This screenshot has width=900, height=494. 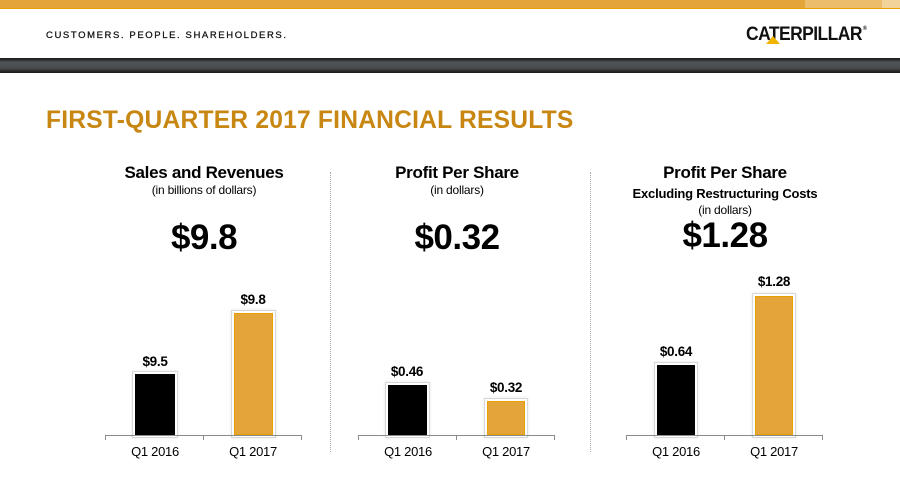 I want to click on tagline: CUSTOMERS. PEOPLE. SHAREHOLDERS., so click(x=167, y=35).